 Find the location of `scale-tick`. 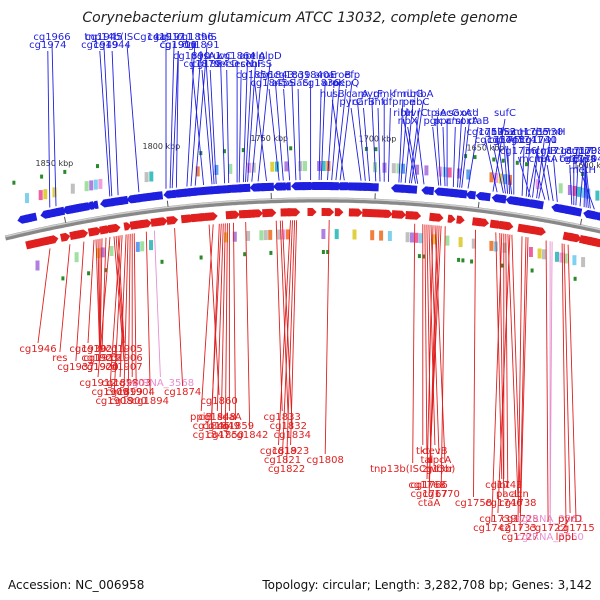

scale-tick is located at coordinates (167, 203).